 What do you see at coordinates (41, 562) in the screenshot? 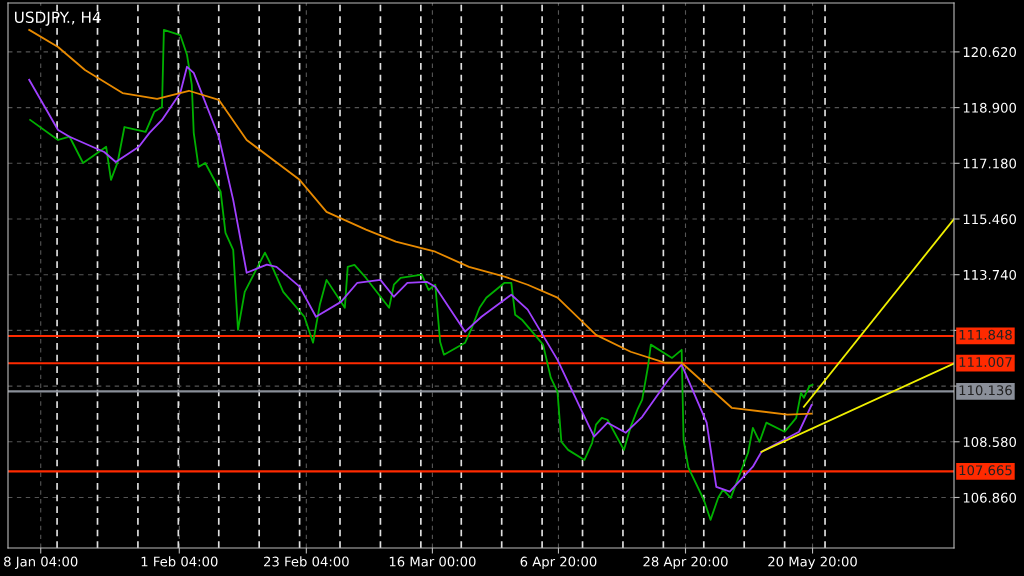
I see `x-tick-label: 8 Jan 04:00` at bounding box center [41, 562].